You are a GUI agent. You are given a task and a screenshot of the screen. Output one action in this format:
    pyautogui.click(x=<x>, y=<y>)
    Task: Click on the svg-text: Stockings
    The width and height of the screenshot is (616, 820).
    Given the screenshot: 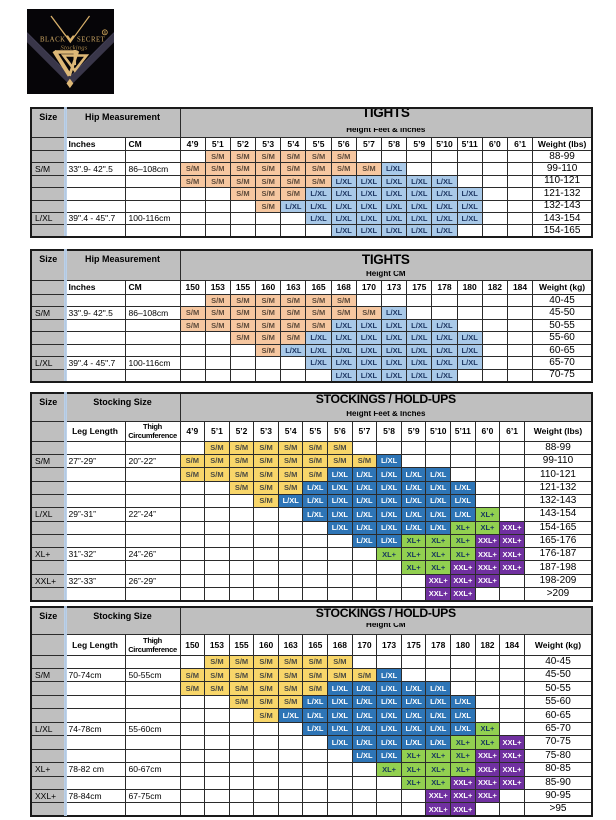 What is the action you would take?
    pyautogui.click(x=73, y=47)
    